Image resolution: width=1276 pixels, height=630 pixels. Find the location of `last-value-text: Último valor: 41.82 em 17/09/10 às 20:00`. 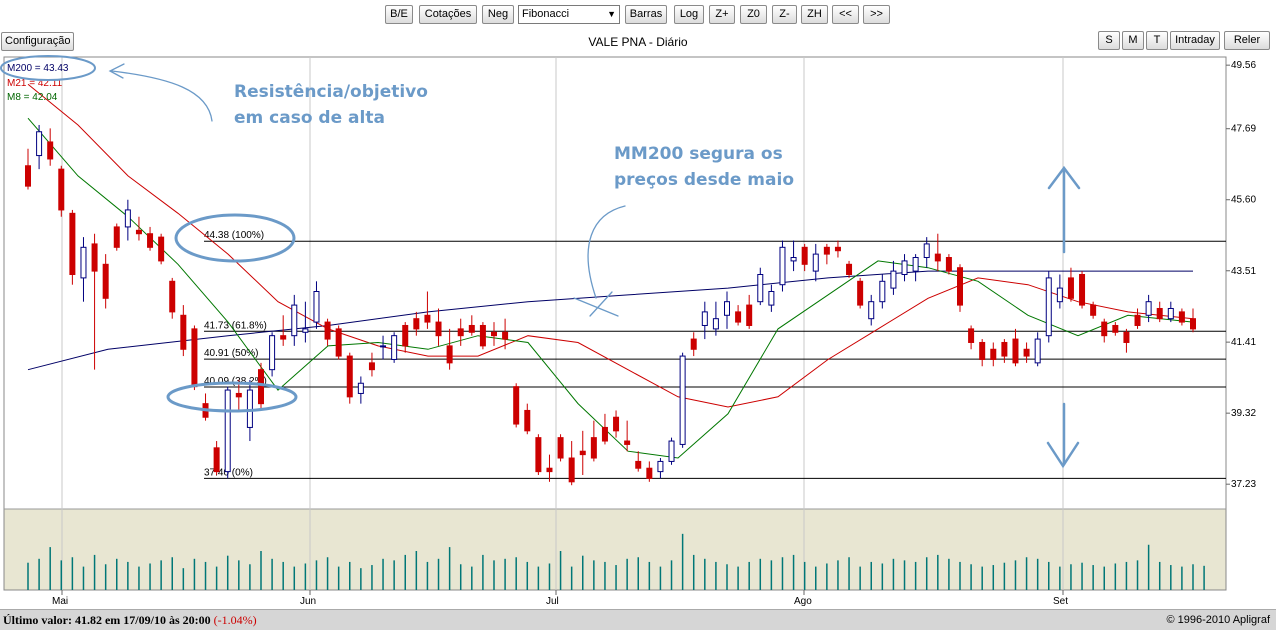

last-value-text: Último valor: 41.82 em 17/09/10 às 20:00 is located at coordinates (107, 620).